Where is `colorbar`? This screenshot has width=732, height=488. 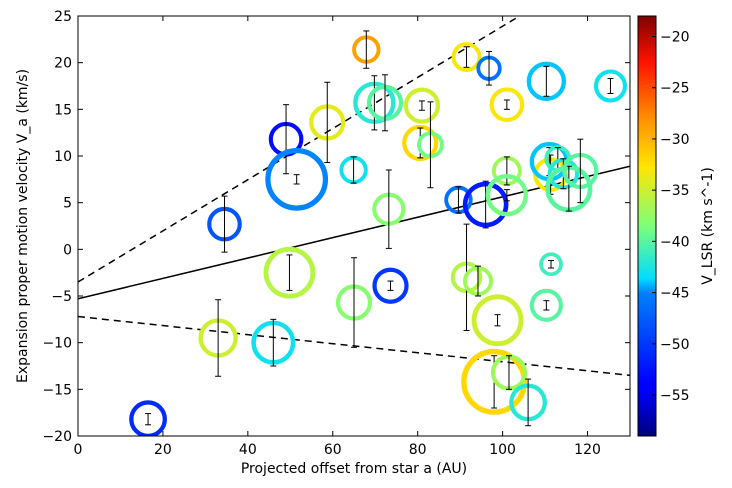 colorbar is located at coordinates (647, 226).